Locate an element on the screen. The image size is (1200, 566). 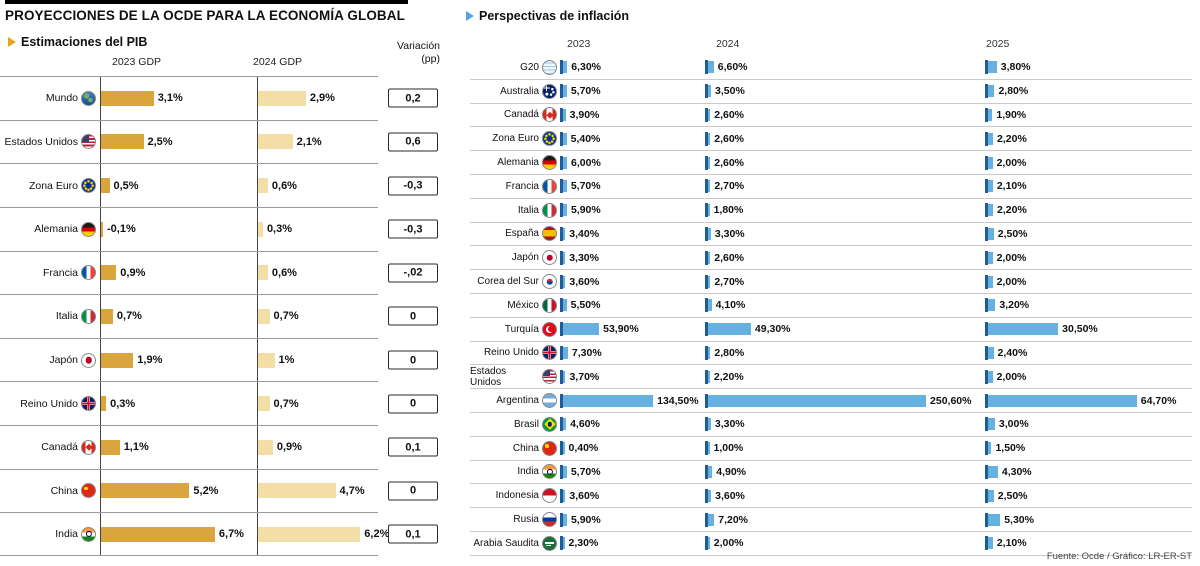
gdp-2024-value: 0,3% is located at coordinates (279, 229).